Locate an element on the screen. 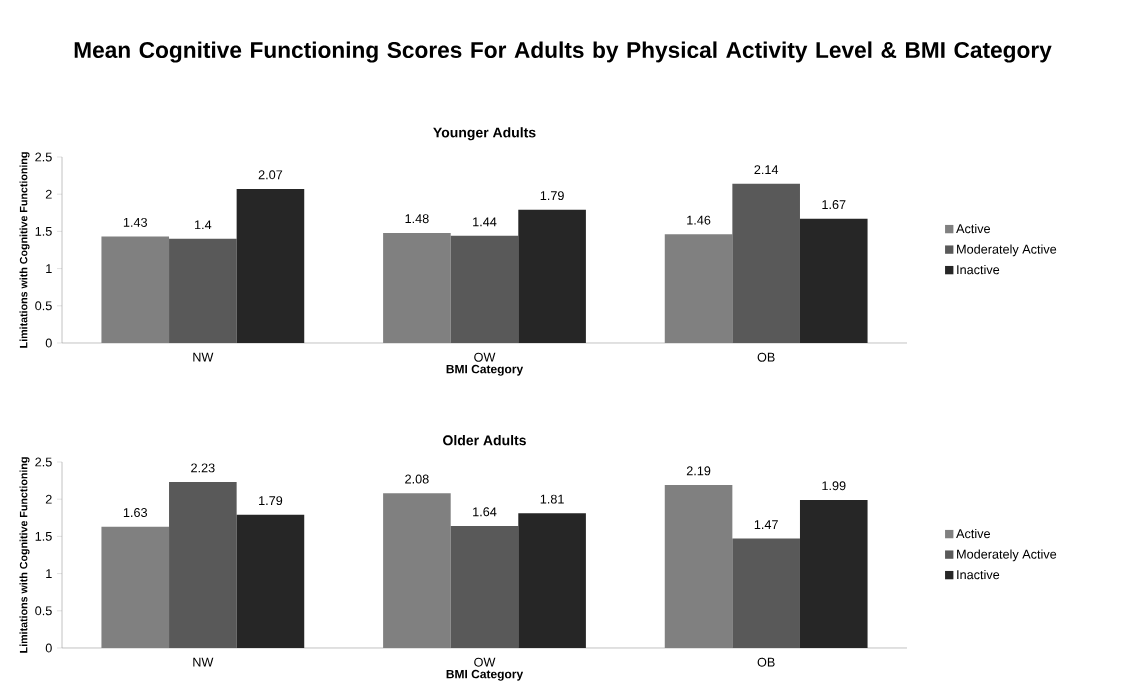  data-label: 1.4 is located at coordinates (203, 225).